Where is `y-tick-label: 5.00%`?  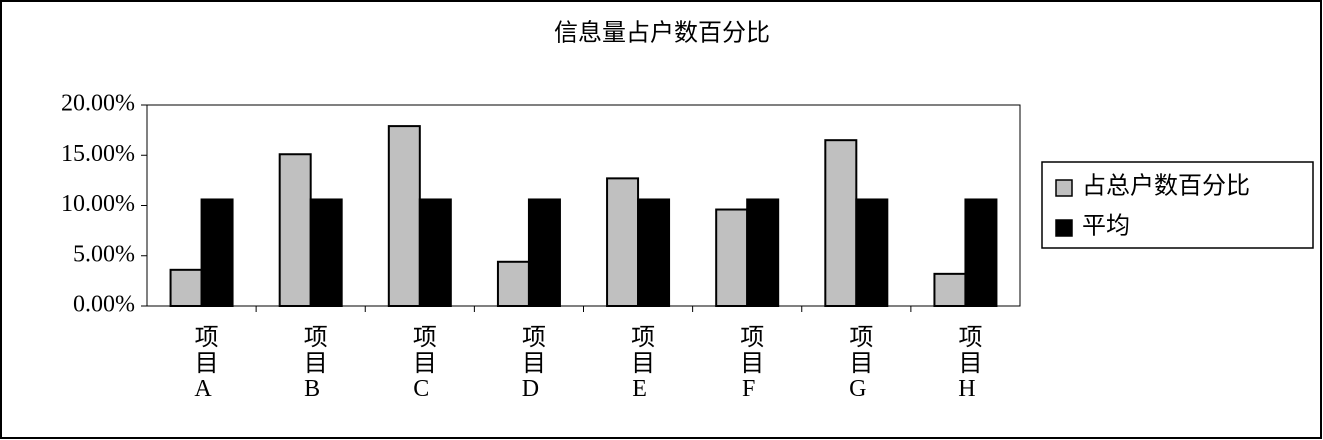 y-tick-label: 5.00% is located at coordinates (104, 254).